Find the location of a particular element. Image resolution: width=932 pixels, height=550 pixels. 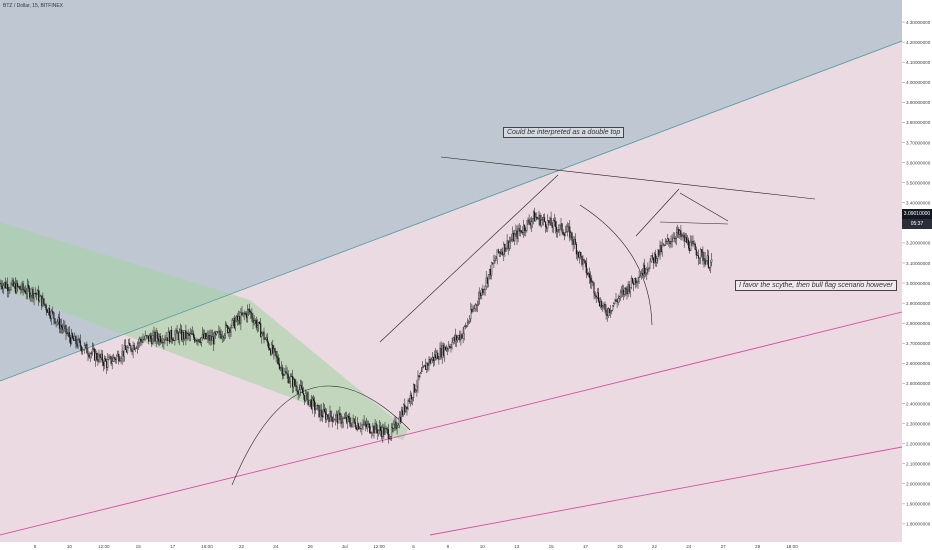

time-tick-label: 24 is located at coordinates (689, 546).